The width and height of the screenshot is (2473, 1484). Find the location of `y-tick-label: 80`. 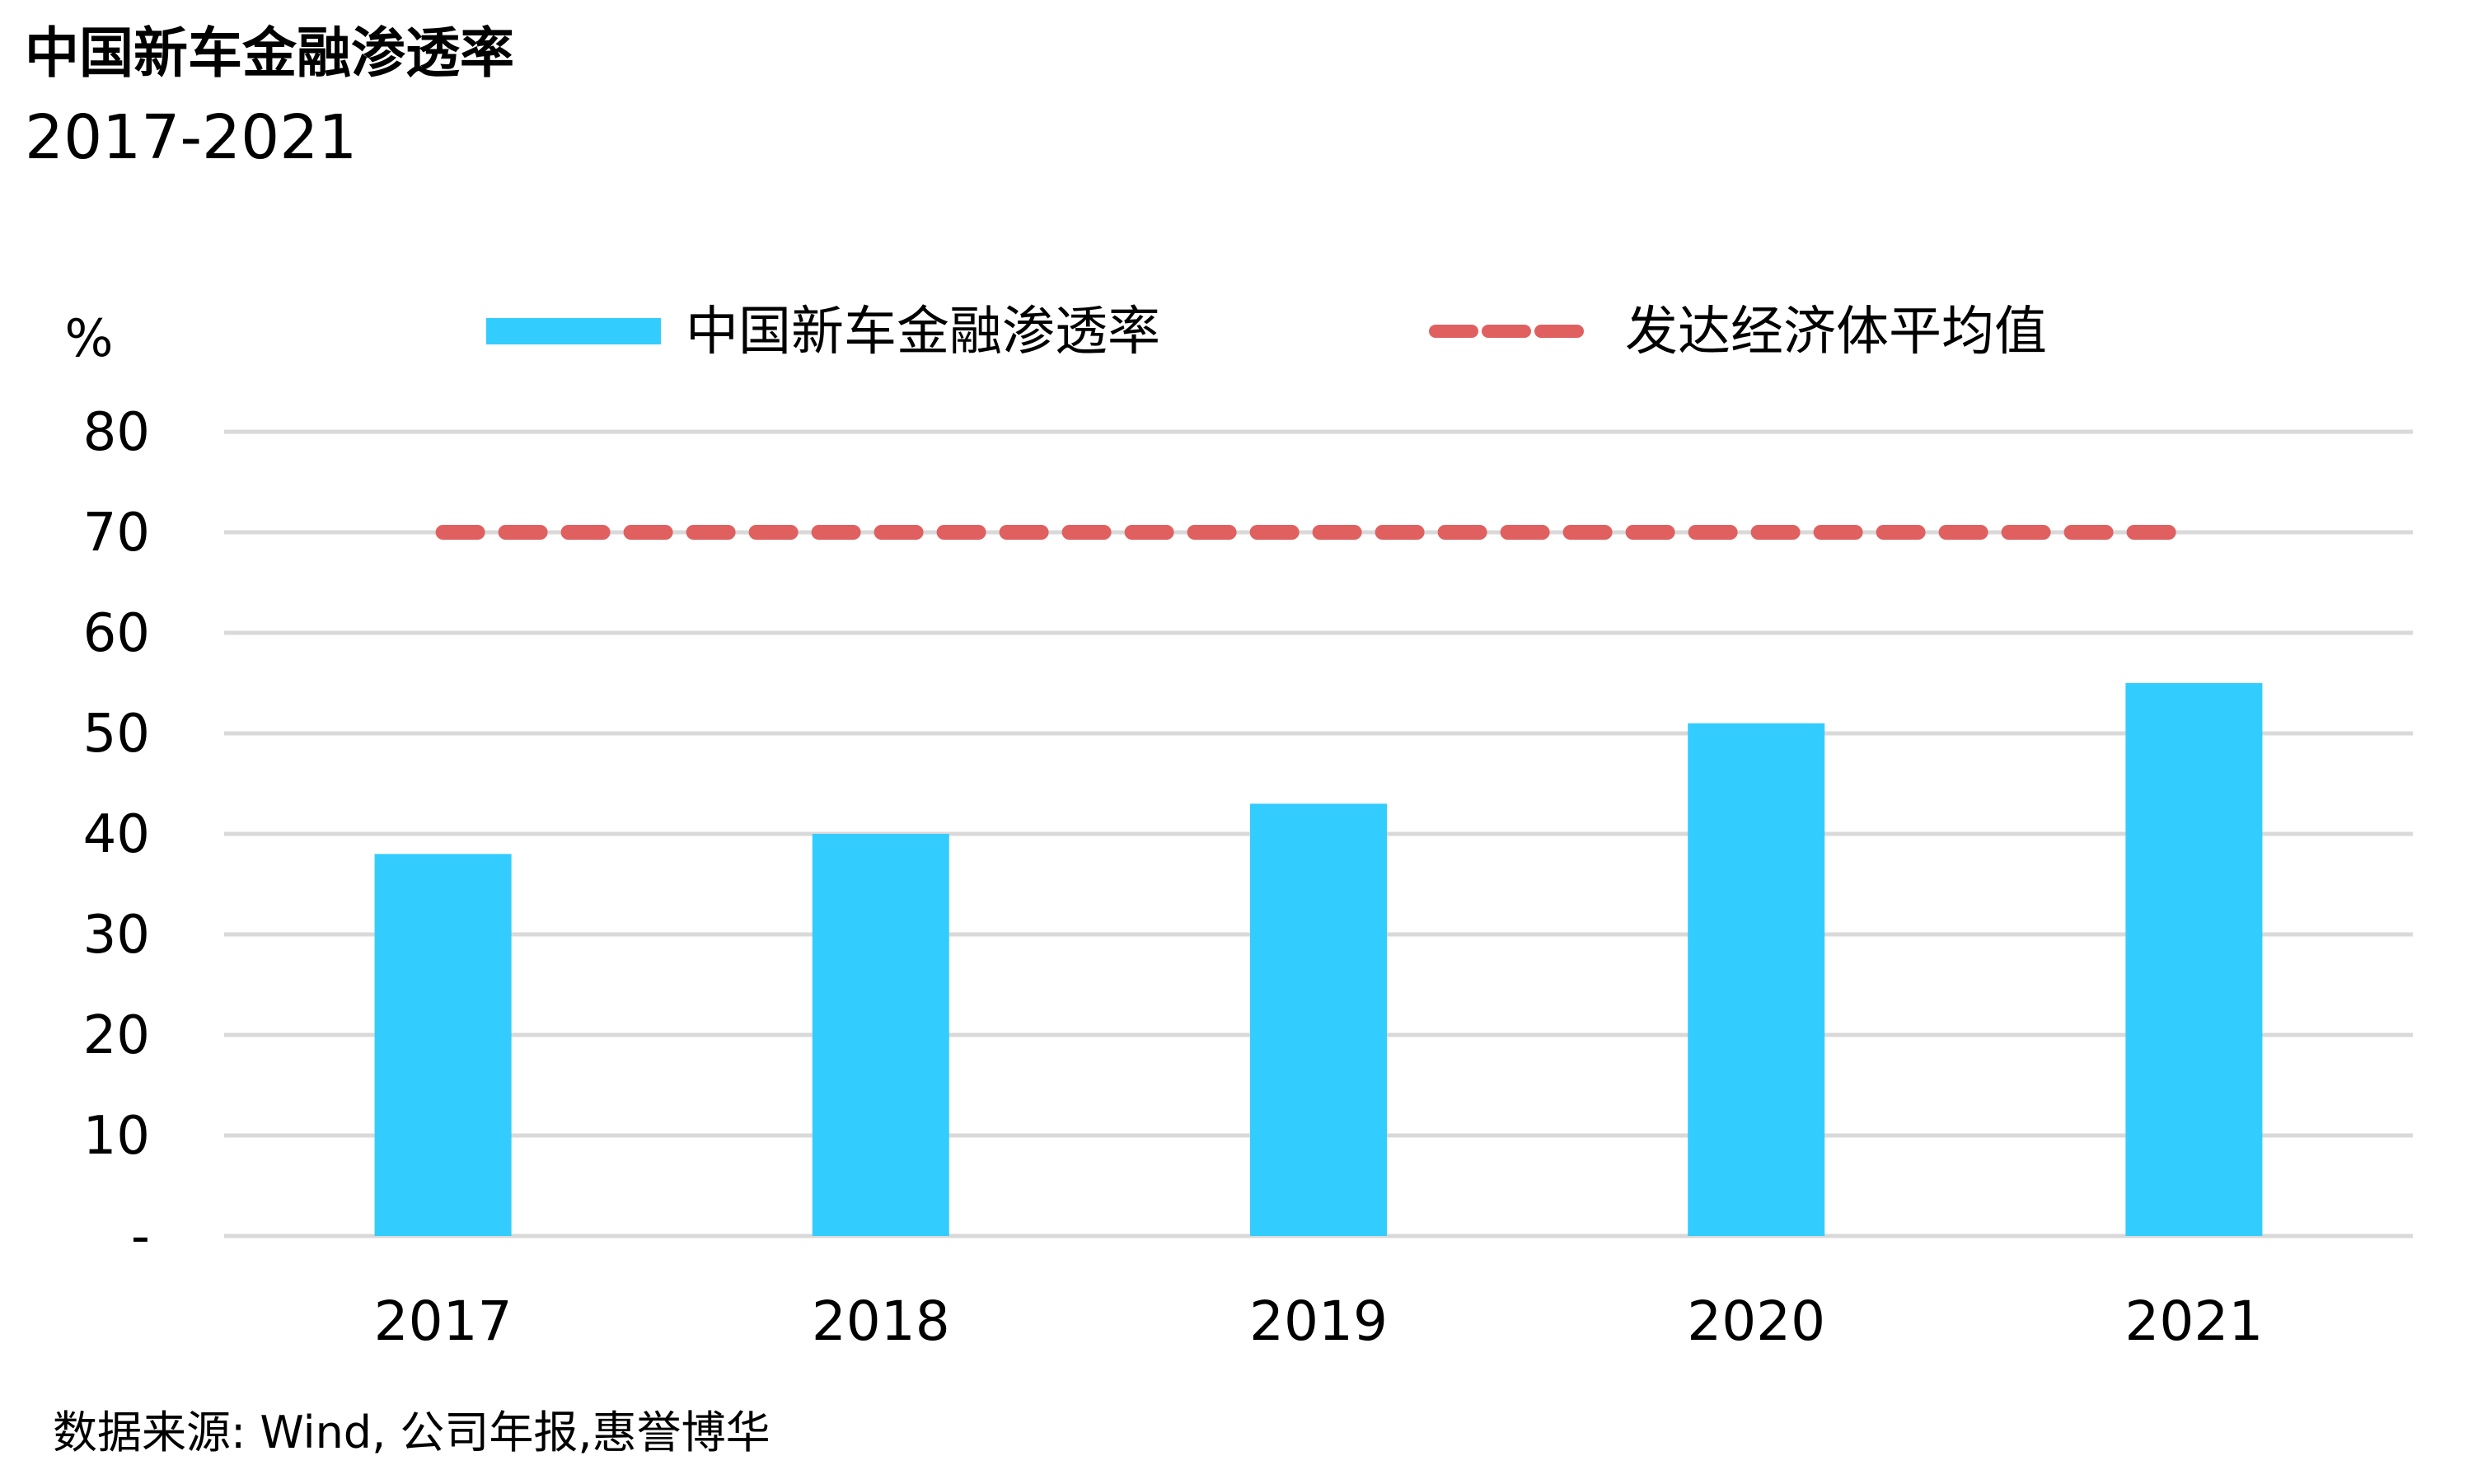

y-tick-label: 80 is located at coordinates (117, 433).